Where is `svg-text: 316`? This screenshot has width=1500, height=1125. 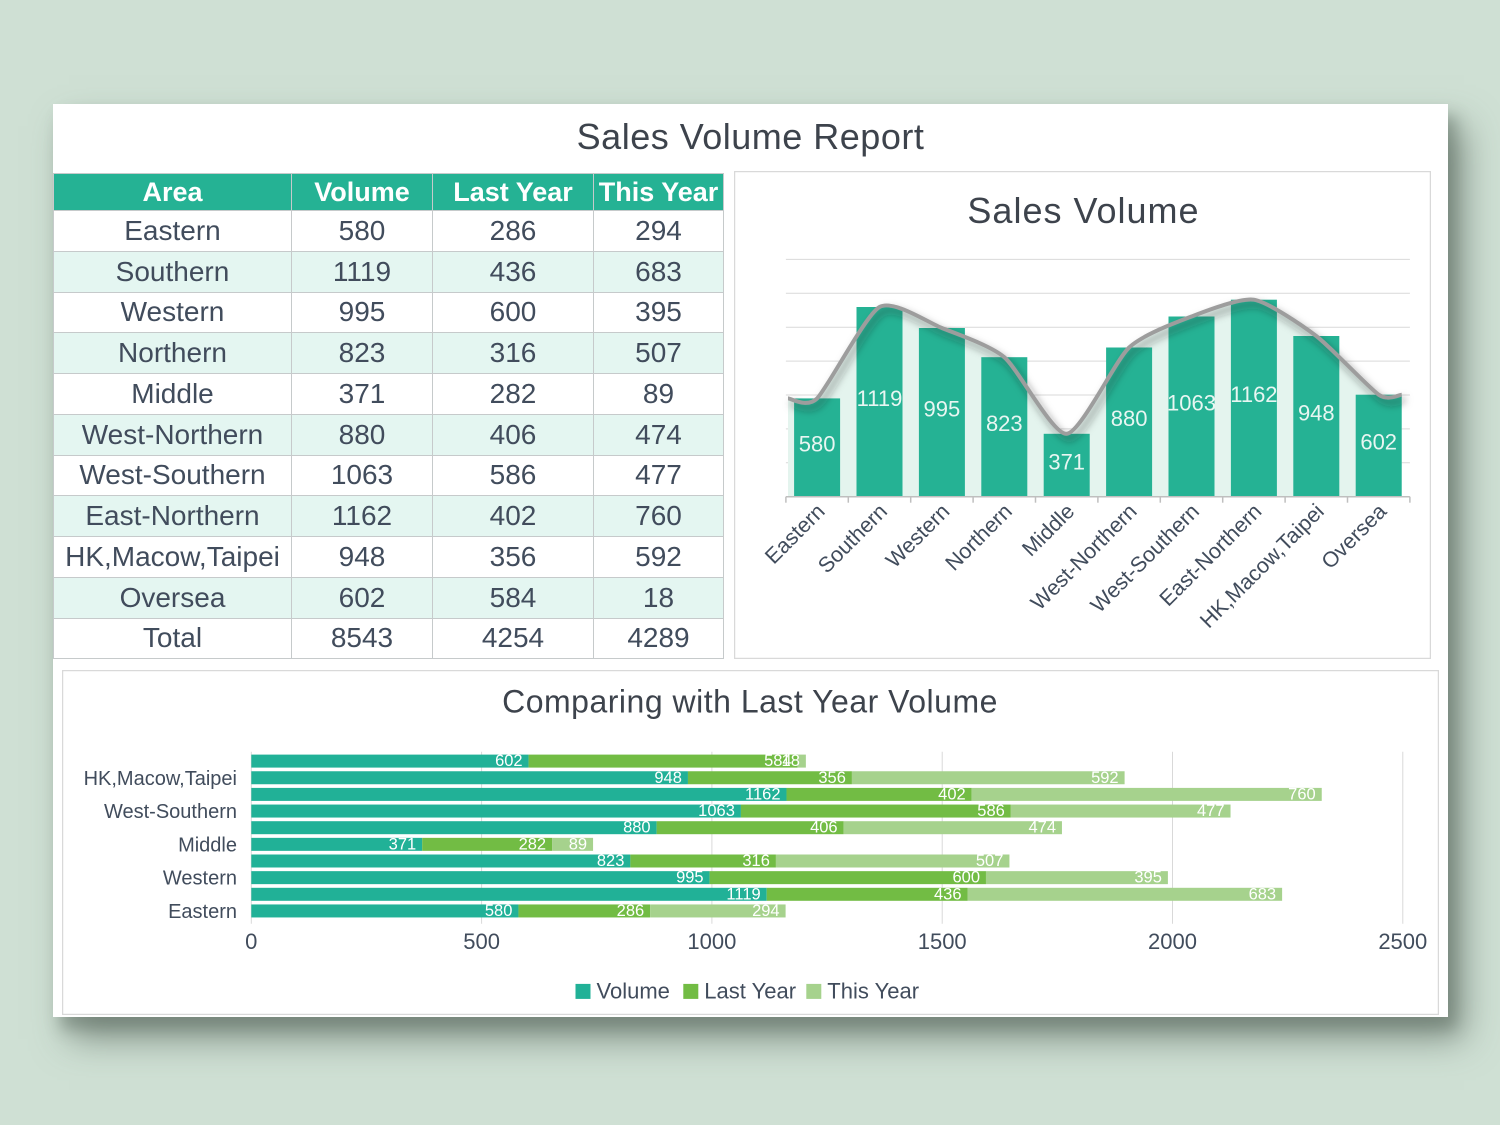
svg-text: 316 is located at coordinates (756, 861).